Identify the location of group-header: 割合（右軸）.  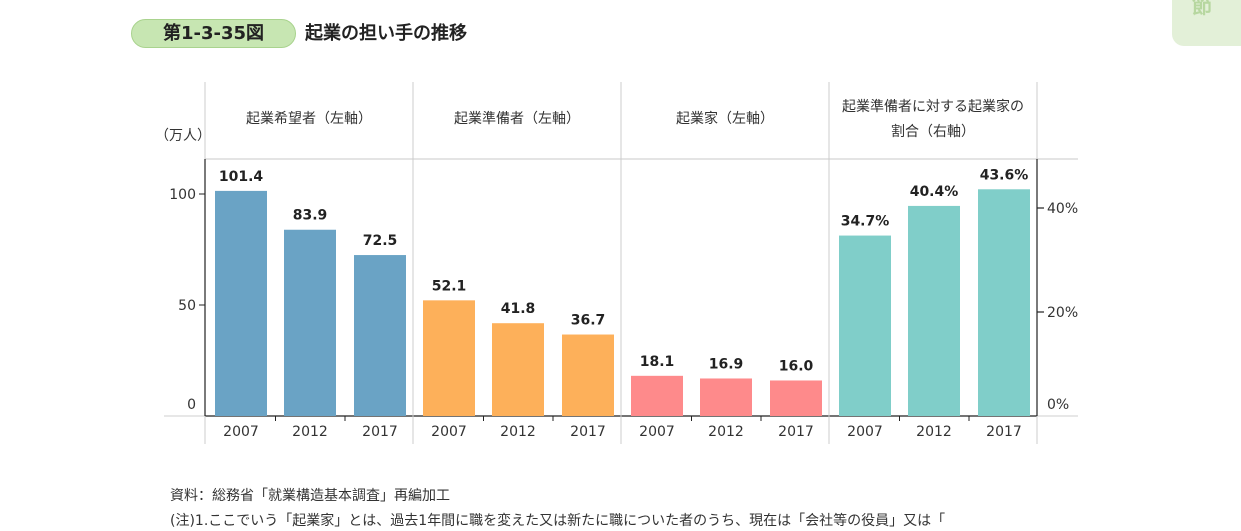
(933, 131).